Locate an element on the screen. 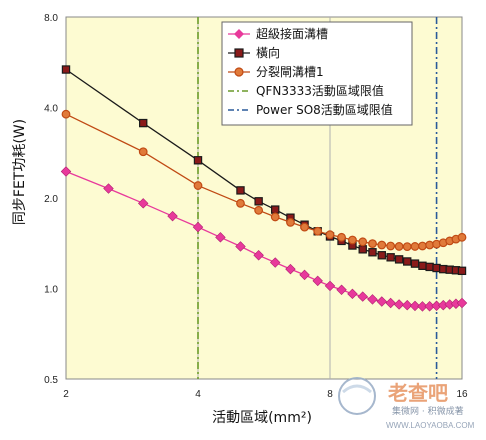  x-tick-label: 16 is located at coordinates (462, 394).